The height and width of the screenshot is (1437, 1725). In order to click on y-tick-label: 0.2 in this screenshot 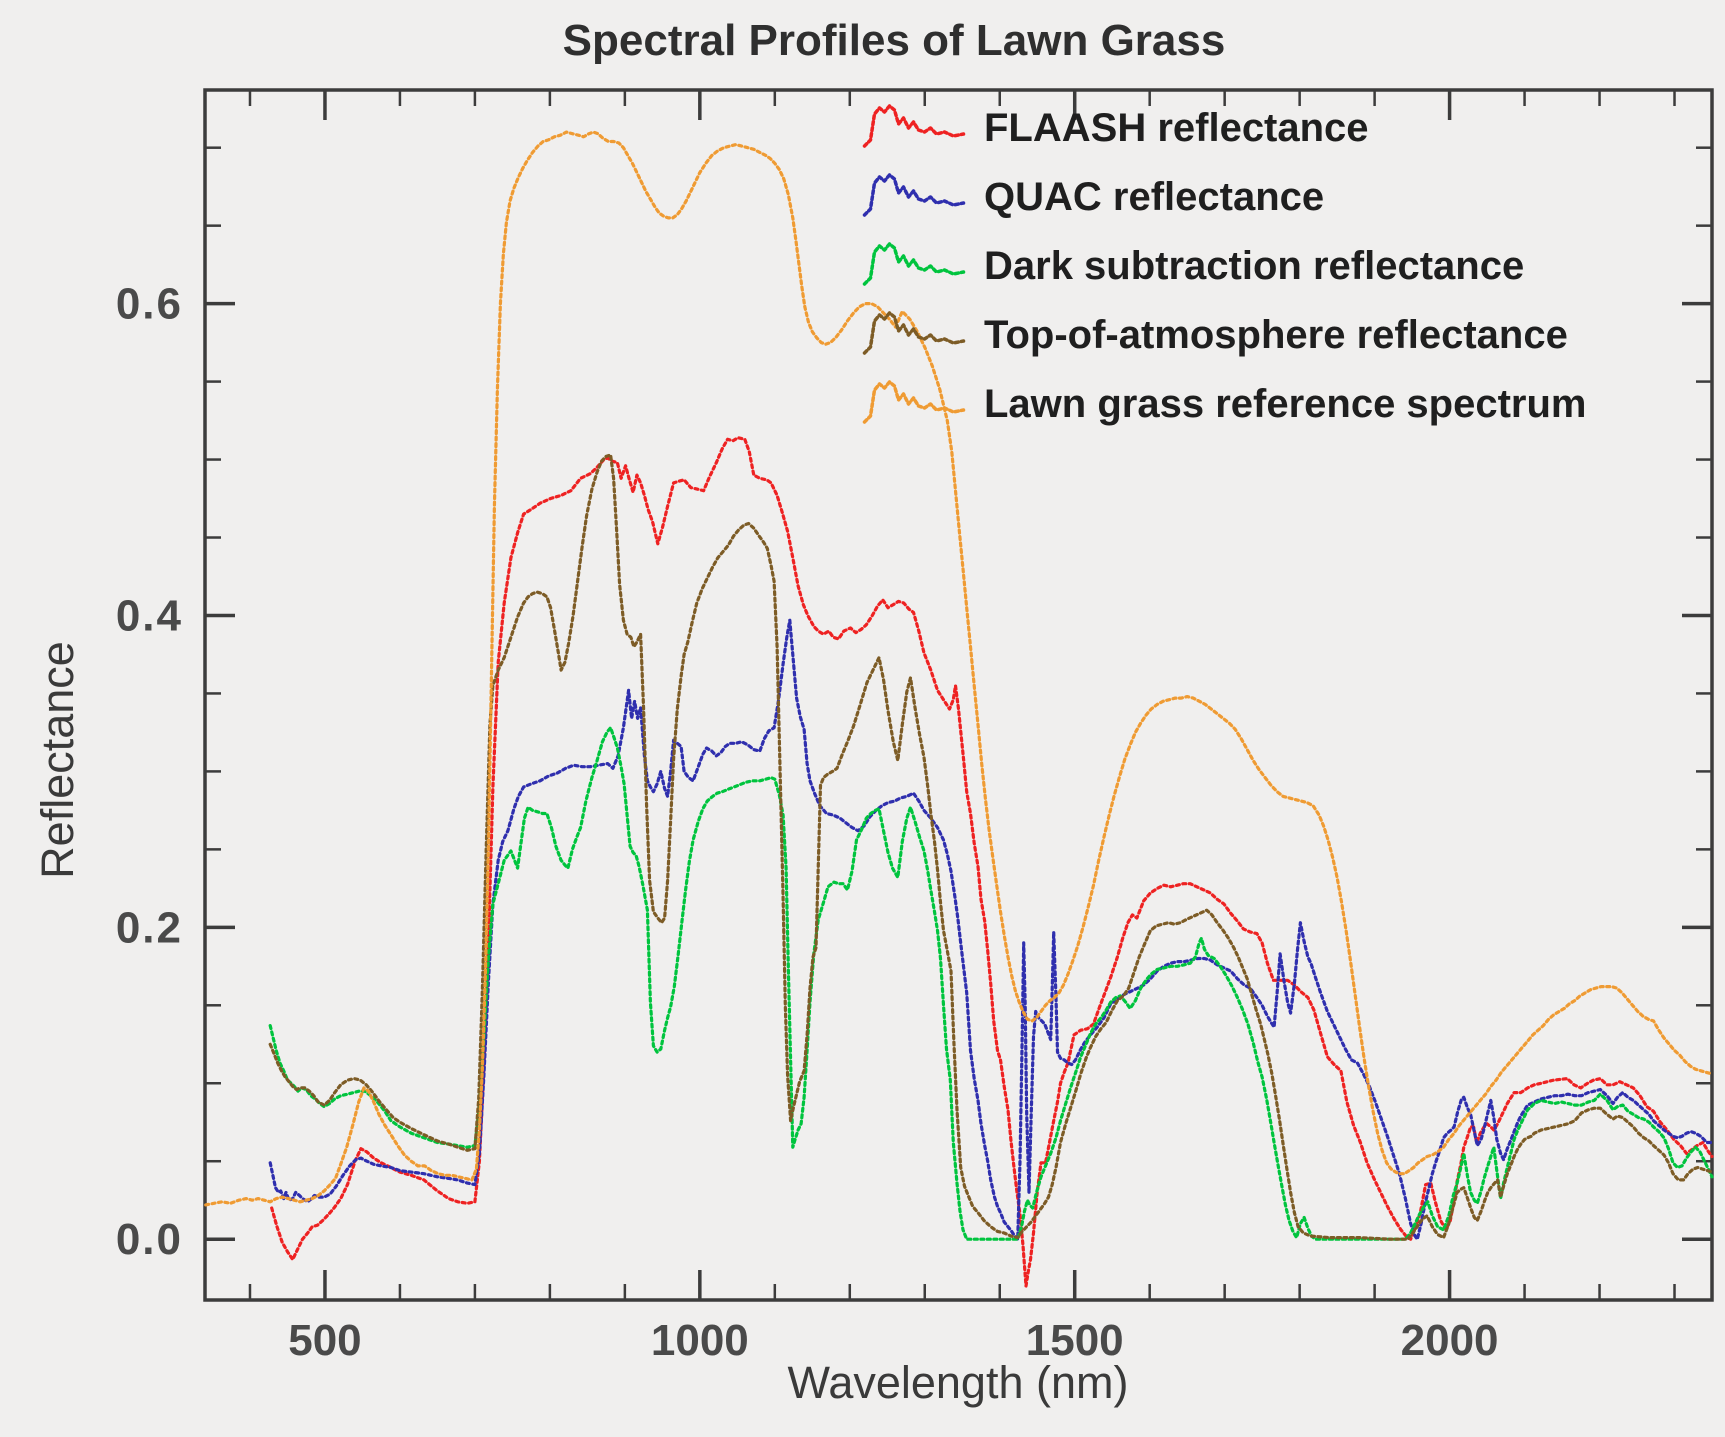, I will do `click(149, 927)`.